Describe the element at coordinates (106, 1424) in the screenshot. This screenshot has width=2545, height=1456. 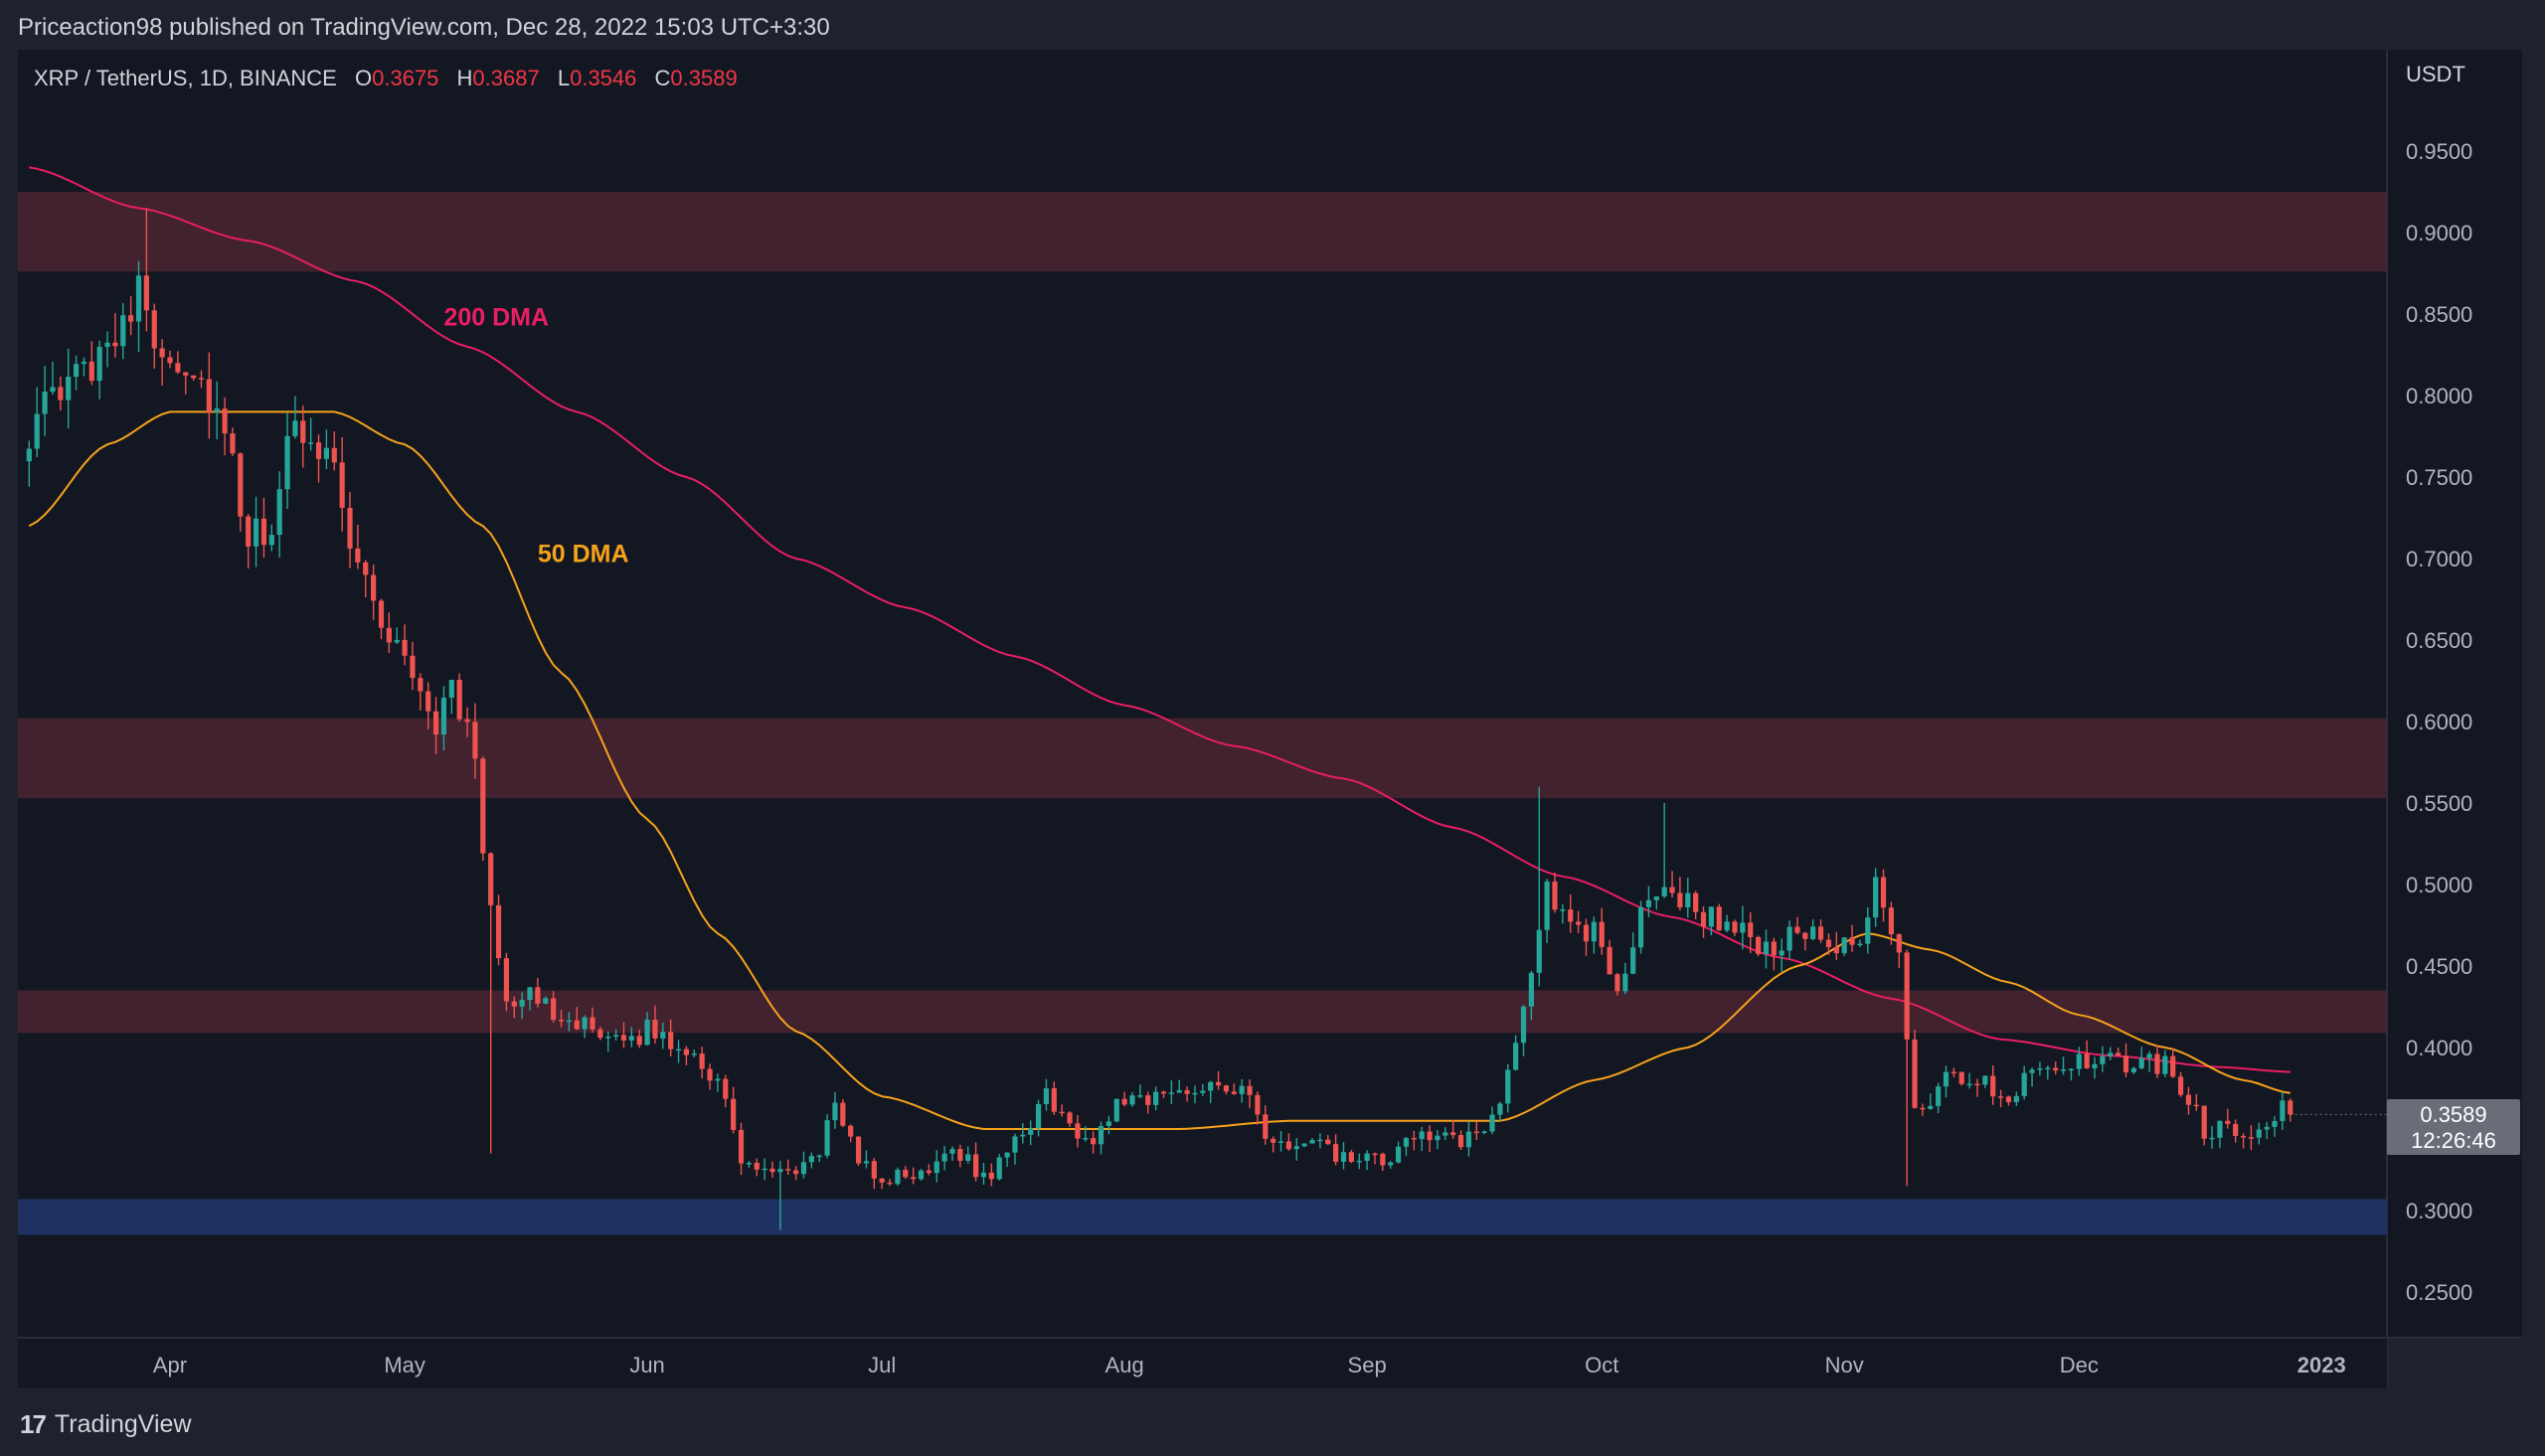
I see `tradingview-logo: 17 TradingView` at that location.